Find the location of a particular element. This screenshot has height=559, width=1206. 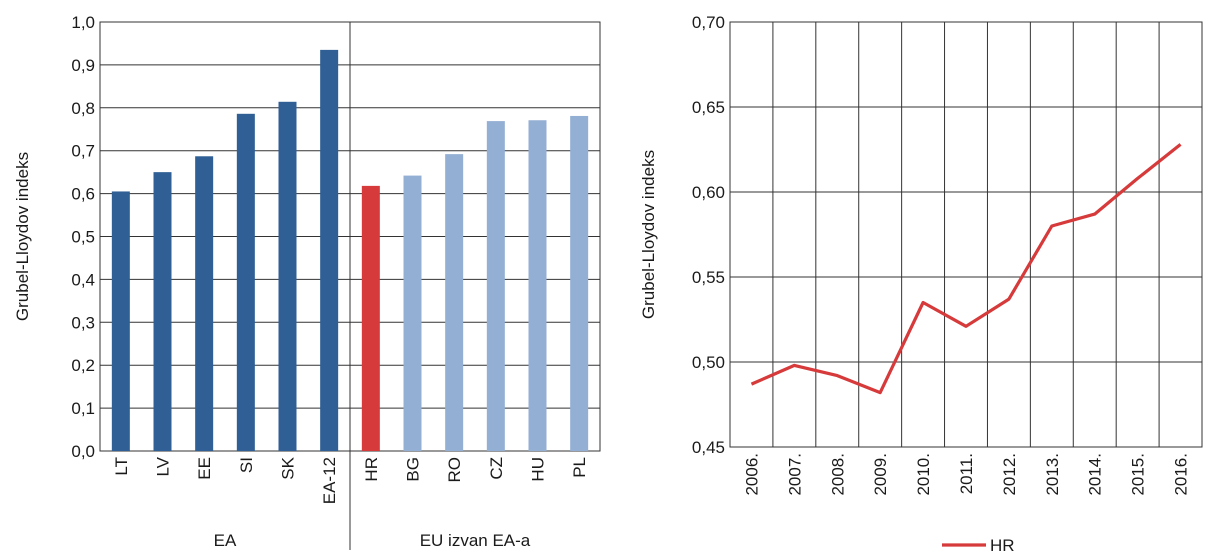

category-label: RO is located at coordinates (454, 470).